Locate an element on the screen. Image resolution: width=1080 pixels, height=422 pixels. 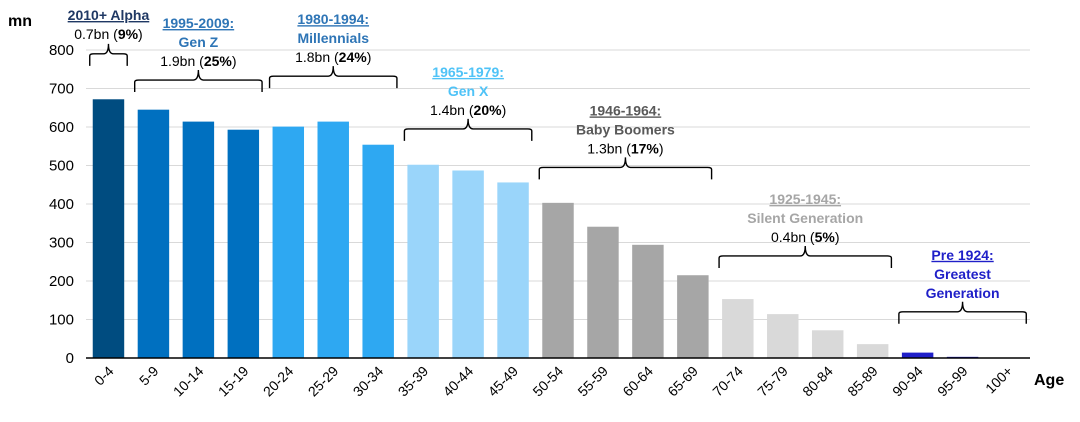
x-tick-label: 100+ is located at coordinates (999, 380).